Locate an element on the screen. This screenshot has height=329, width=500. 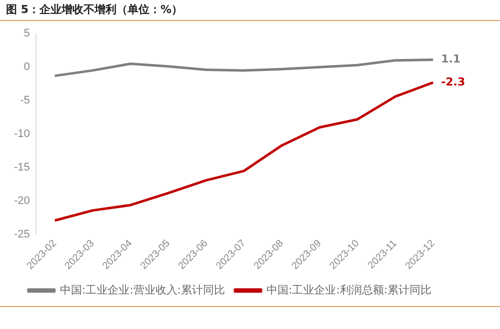
y-tick-label: -20 is located at coordinates (22, 201).